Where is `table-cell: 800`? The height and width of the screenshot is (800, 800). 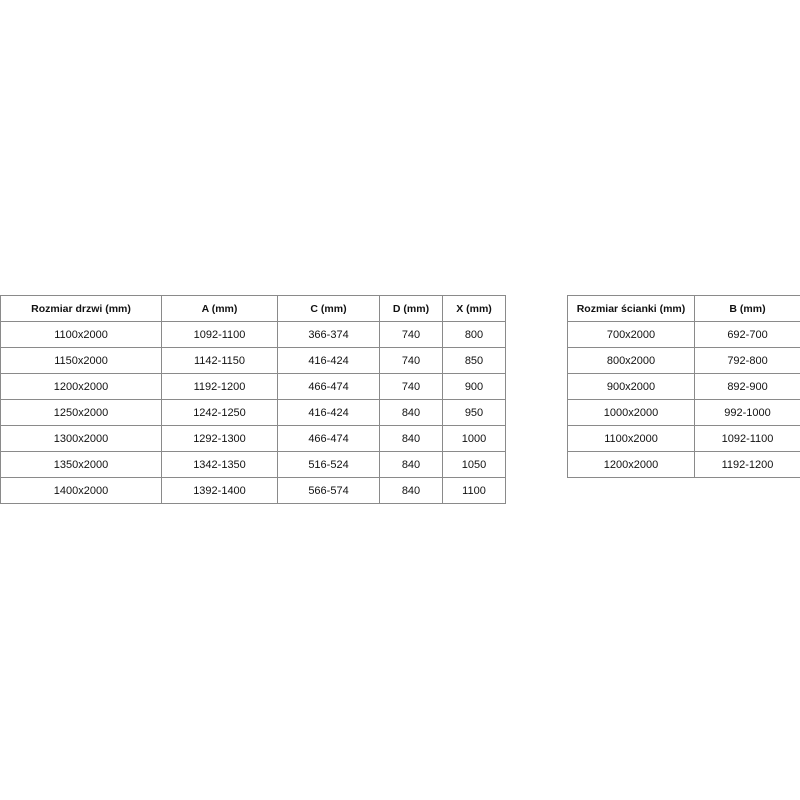
table-cell: 800 is located at coordinates (474, 334).